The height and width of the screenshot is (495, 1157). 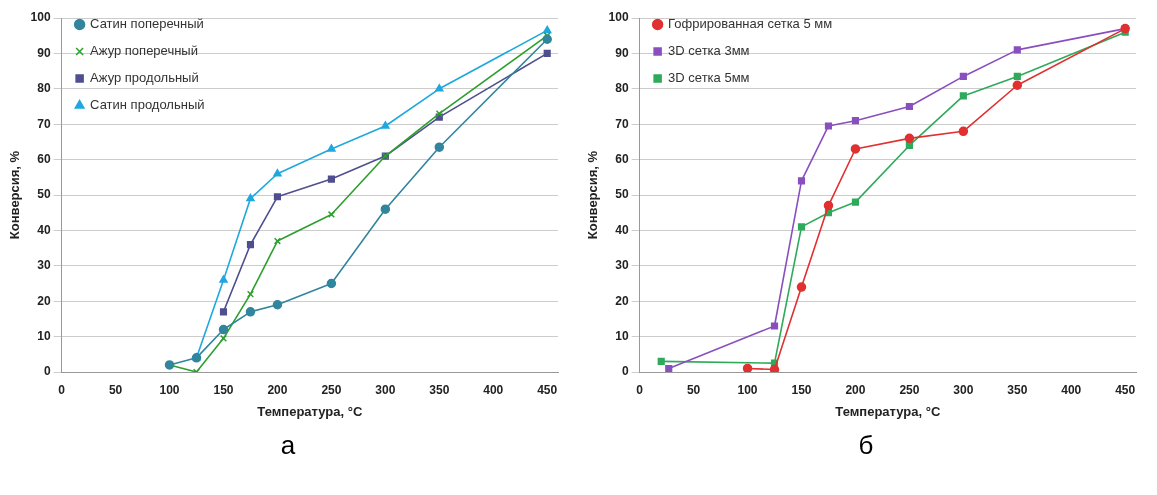 What do you see at coordinates (709, 78) in the screenshot?
I see `legend-label: 3D сетка 5мм` at bounding box center [709, 78].